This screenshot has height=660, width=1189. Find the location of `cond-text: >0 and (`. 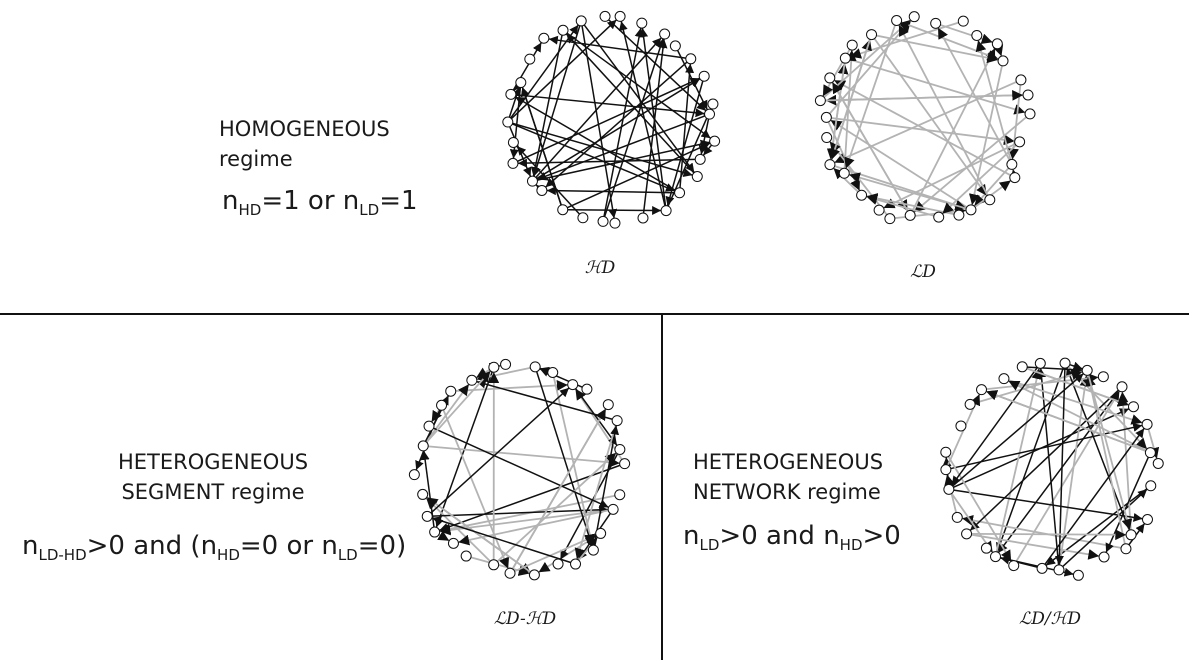

cond-text: >0 and ( is located at coordinates (143, 546).